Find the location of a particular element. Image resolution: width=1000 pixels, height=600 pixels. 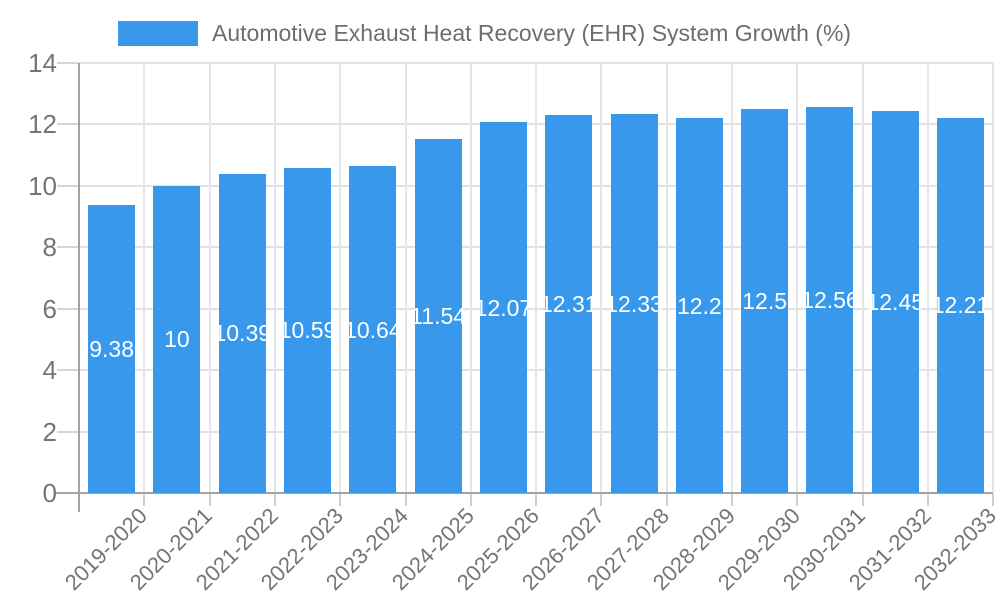

bar-value-label: 12.5 is located at coordinates (765, 301).